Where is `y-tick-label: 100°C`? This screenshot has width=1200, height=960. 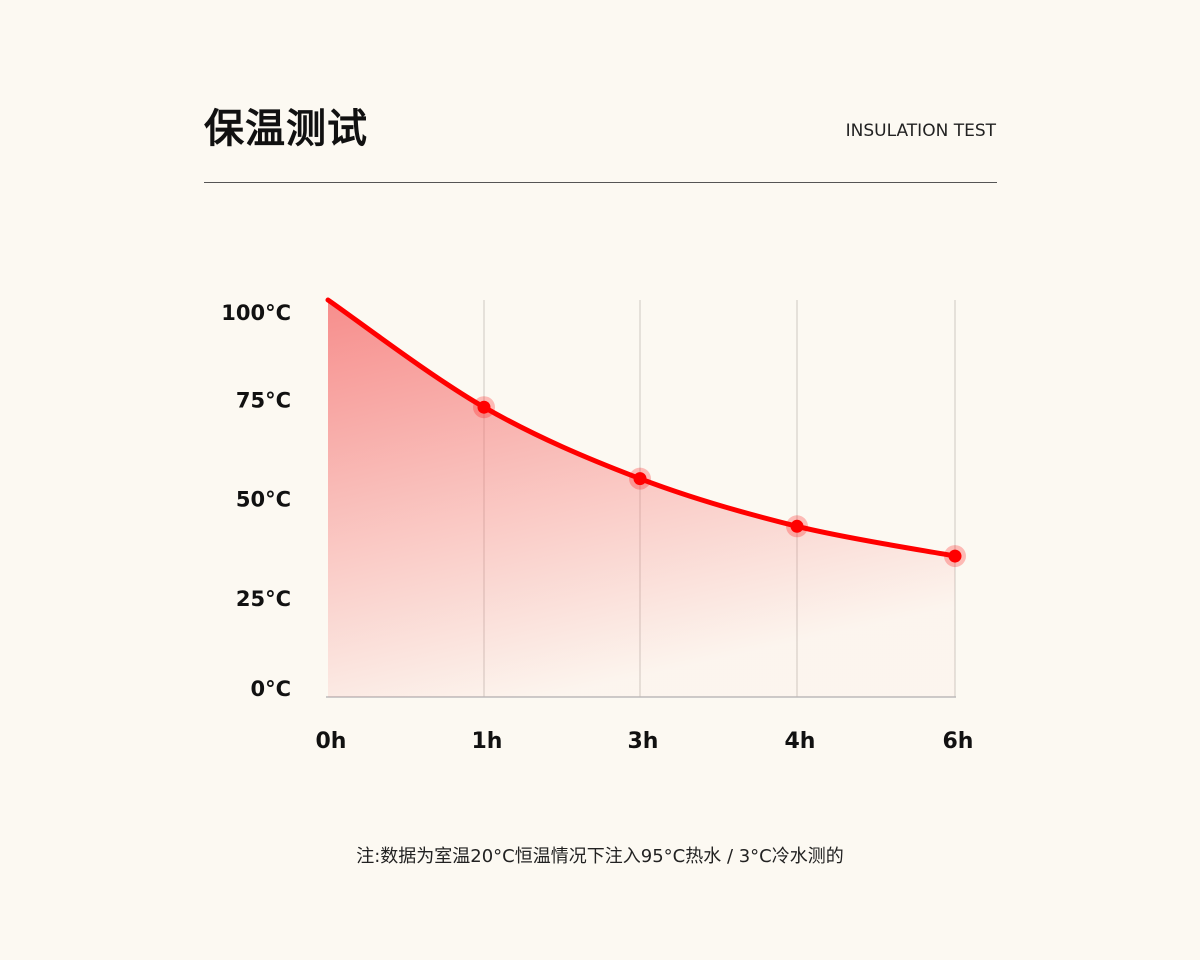
y-tick-label: 100°C is located at coordinates (256, 313).